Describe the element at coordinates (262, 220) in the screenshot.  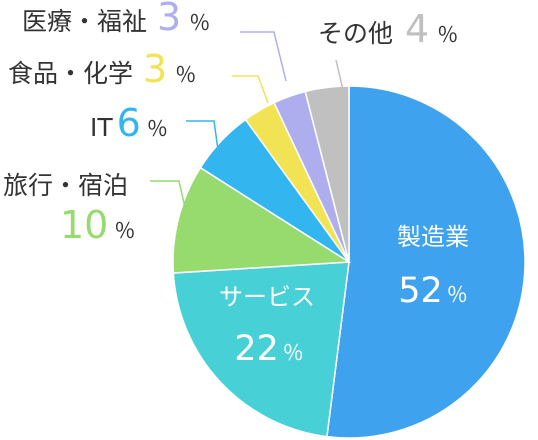
I see `slice-travel` at that location.